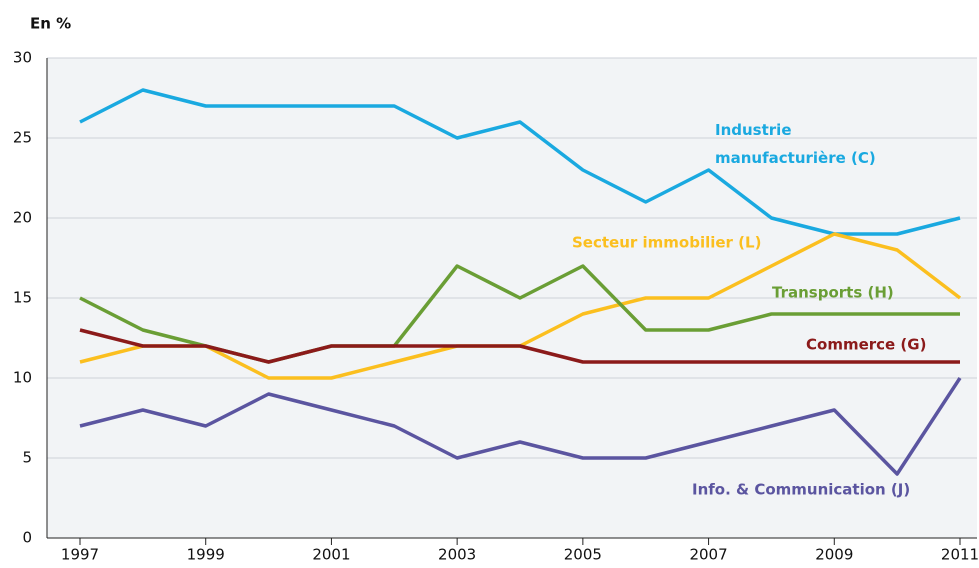  What do you see at coordinates (22, 378) in the screenshot?
I see `y-tick-label: 10` at bounding box center [22, 378].